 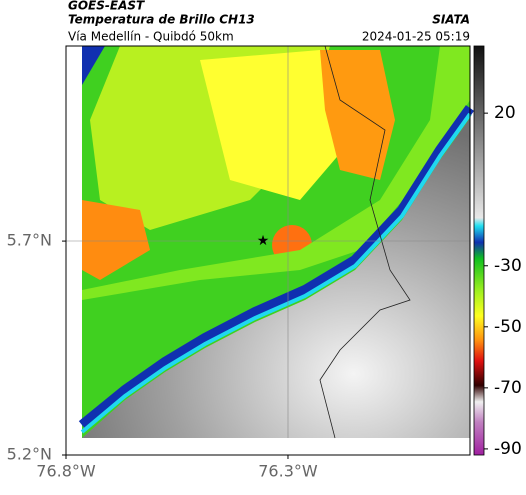 I want to click on x-tick-label: 76.3°W, so click(x=288, y=471).